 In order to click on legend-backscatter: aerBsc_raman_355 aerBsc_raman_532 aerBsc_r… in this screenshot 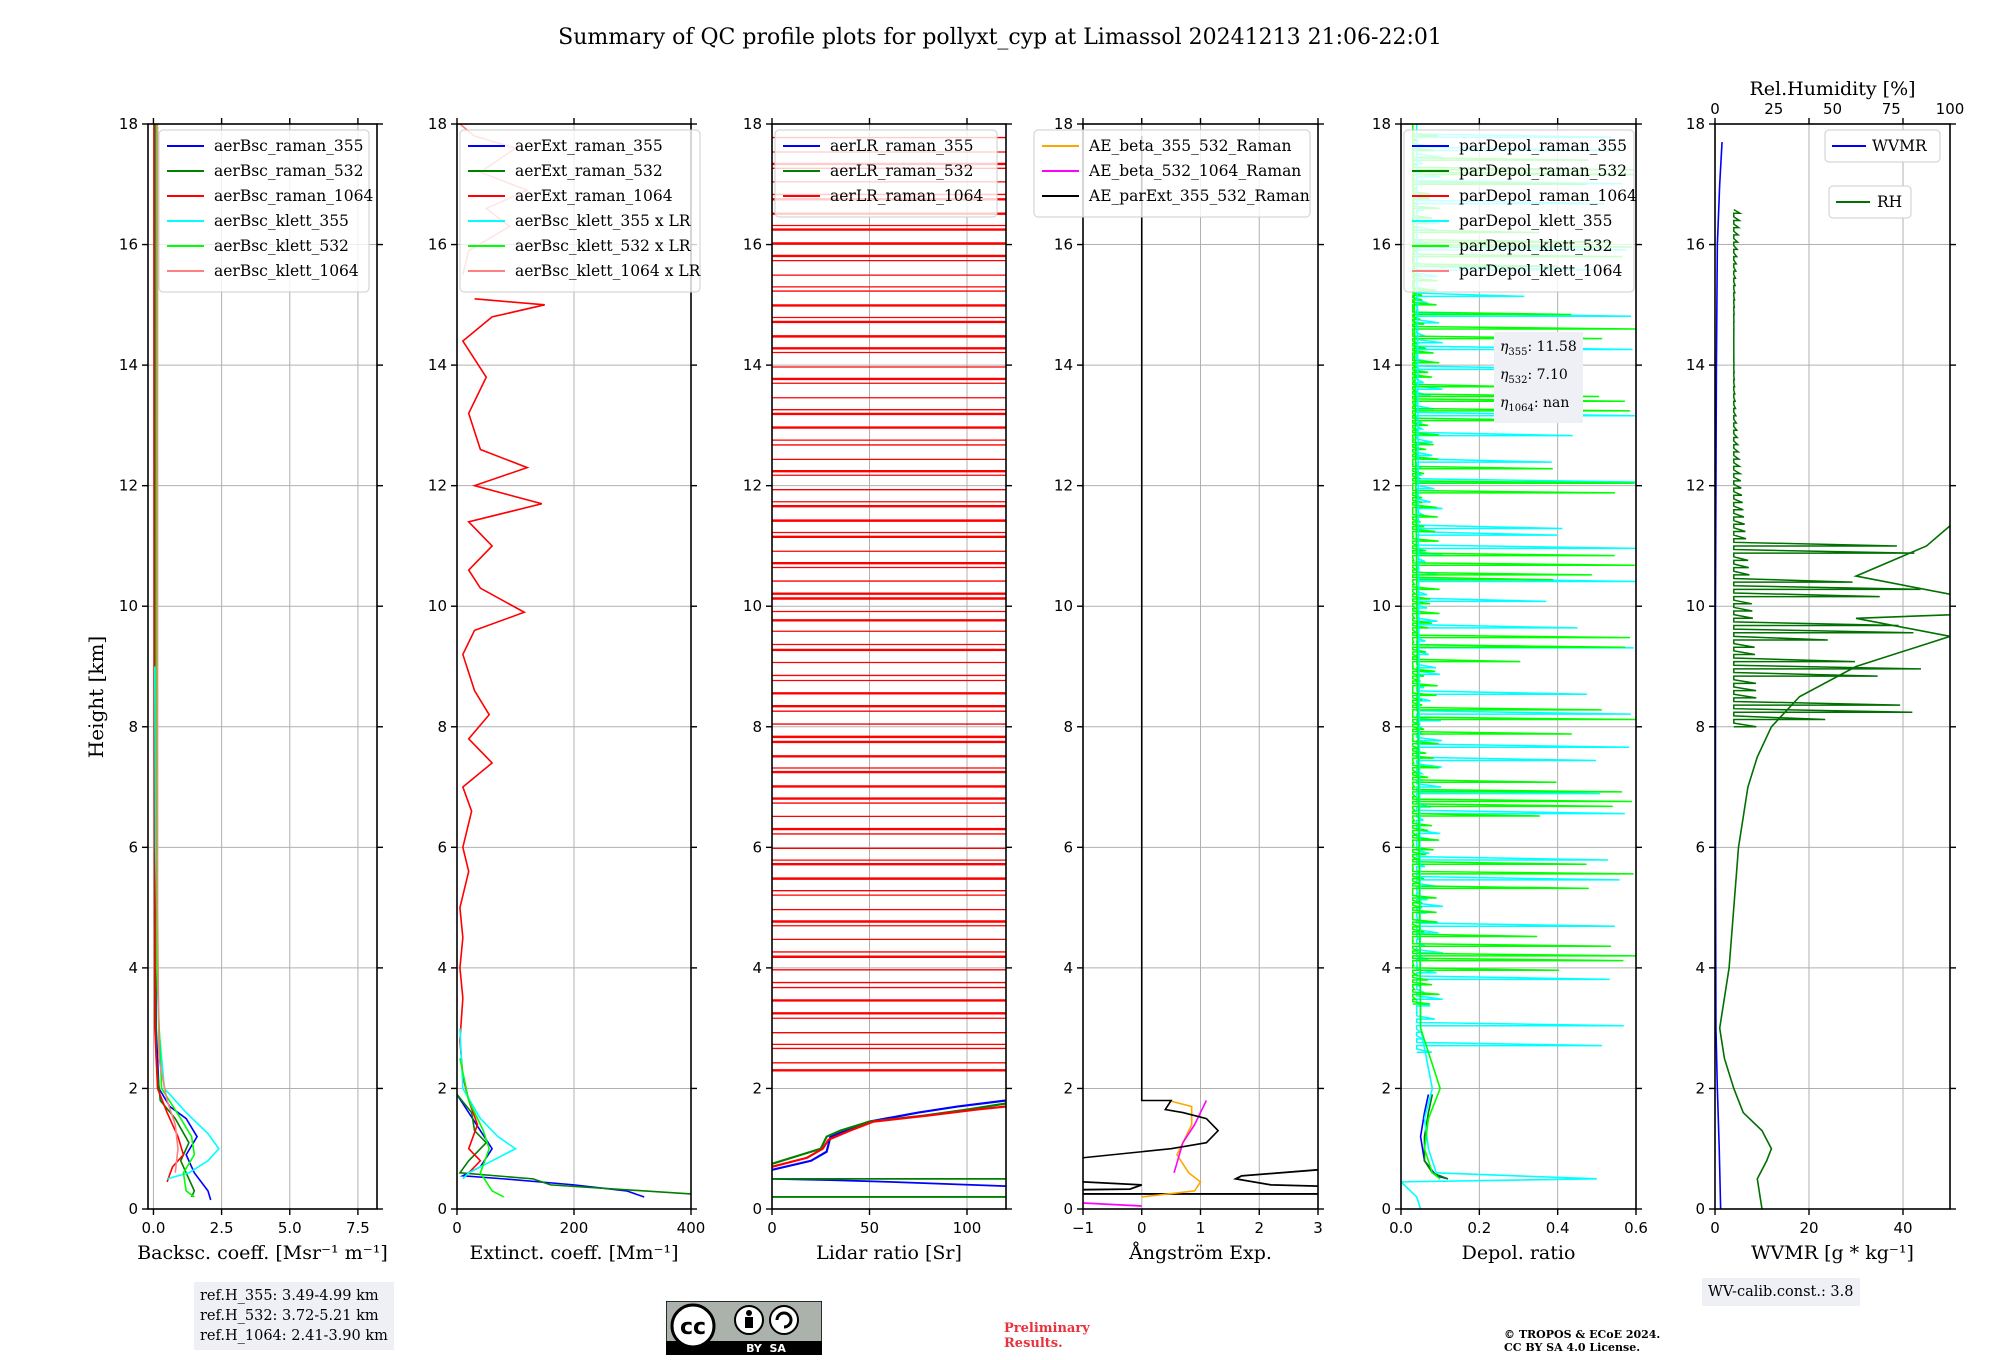, I will do `click(266, 211)`.